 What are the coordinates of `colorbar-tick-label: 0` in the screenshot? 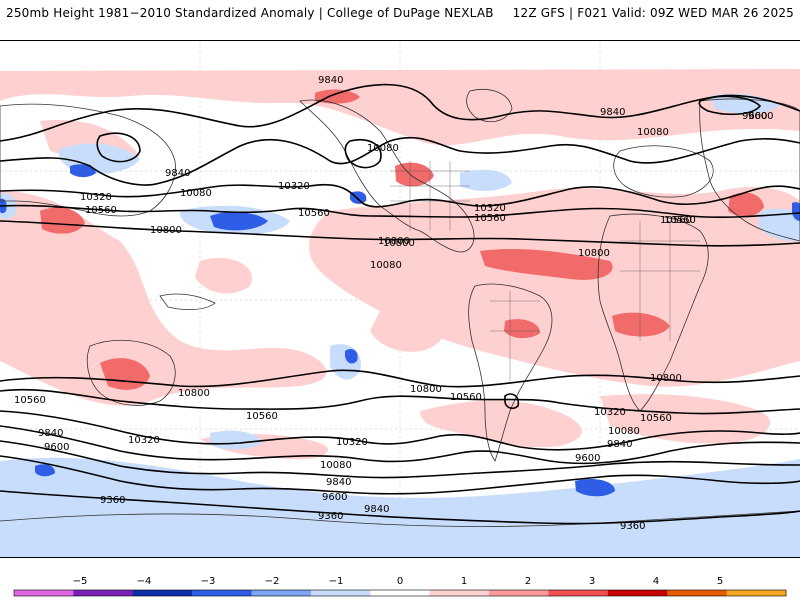 It's located at (400, 581).